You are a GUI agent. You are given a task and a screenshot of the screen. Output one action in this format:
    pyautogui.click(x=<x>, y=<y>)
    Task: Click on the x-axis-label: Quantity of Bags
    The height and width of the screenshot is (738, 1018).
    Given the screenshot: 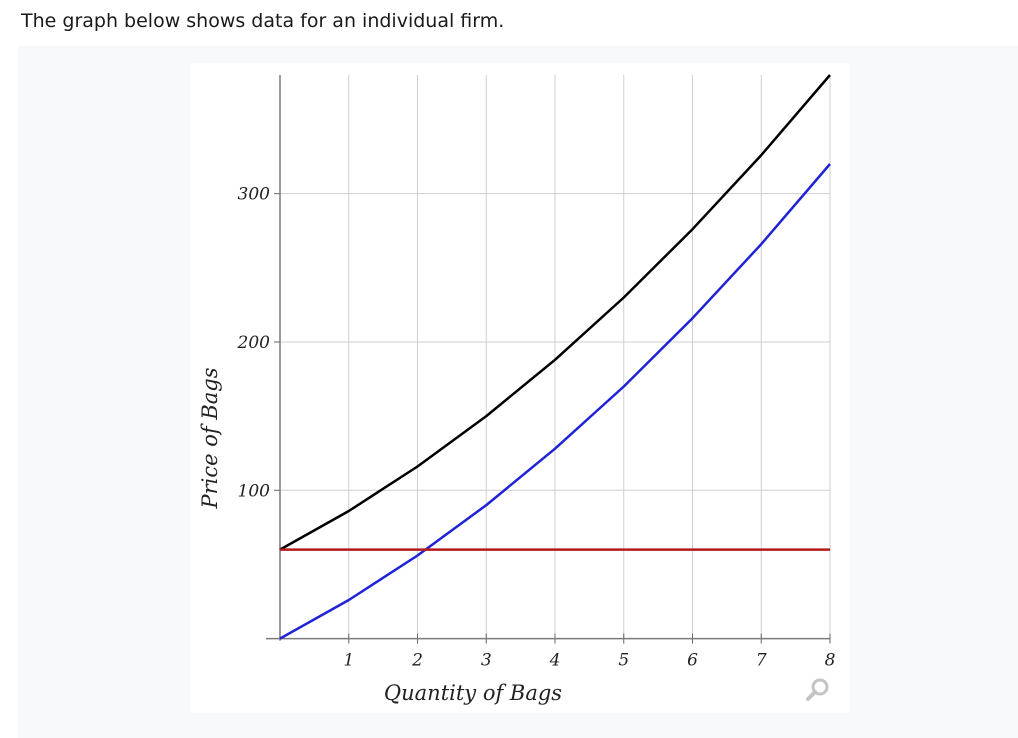 What is the action you would take?
    pyautogui.click(x=473, y=693)
    